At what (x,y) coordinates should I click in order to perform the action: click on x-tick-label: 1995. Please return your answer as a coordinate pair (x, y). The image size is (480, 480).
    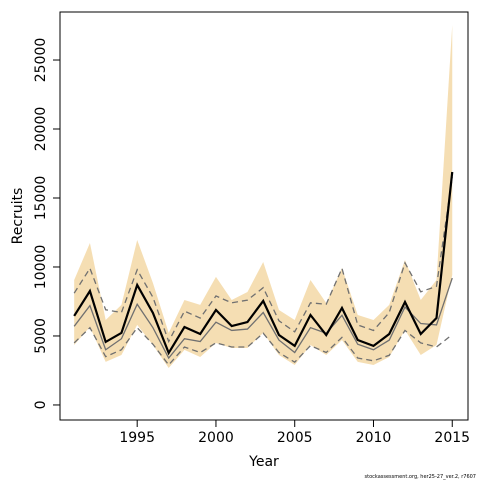
    Looking at the image, I should click on (137, 438).